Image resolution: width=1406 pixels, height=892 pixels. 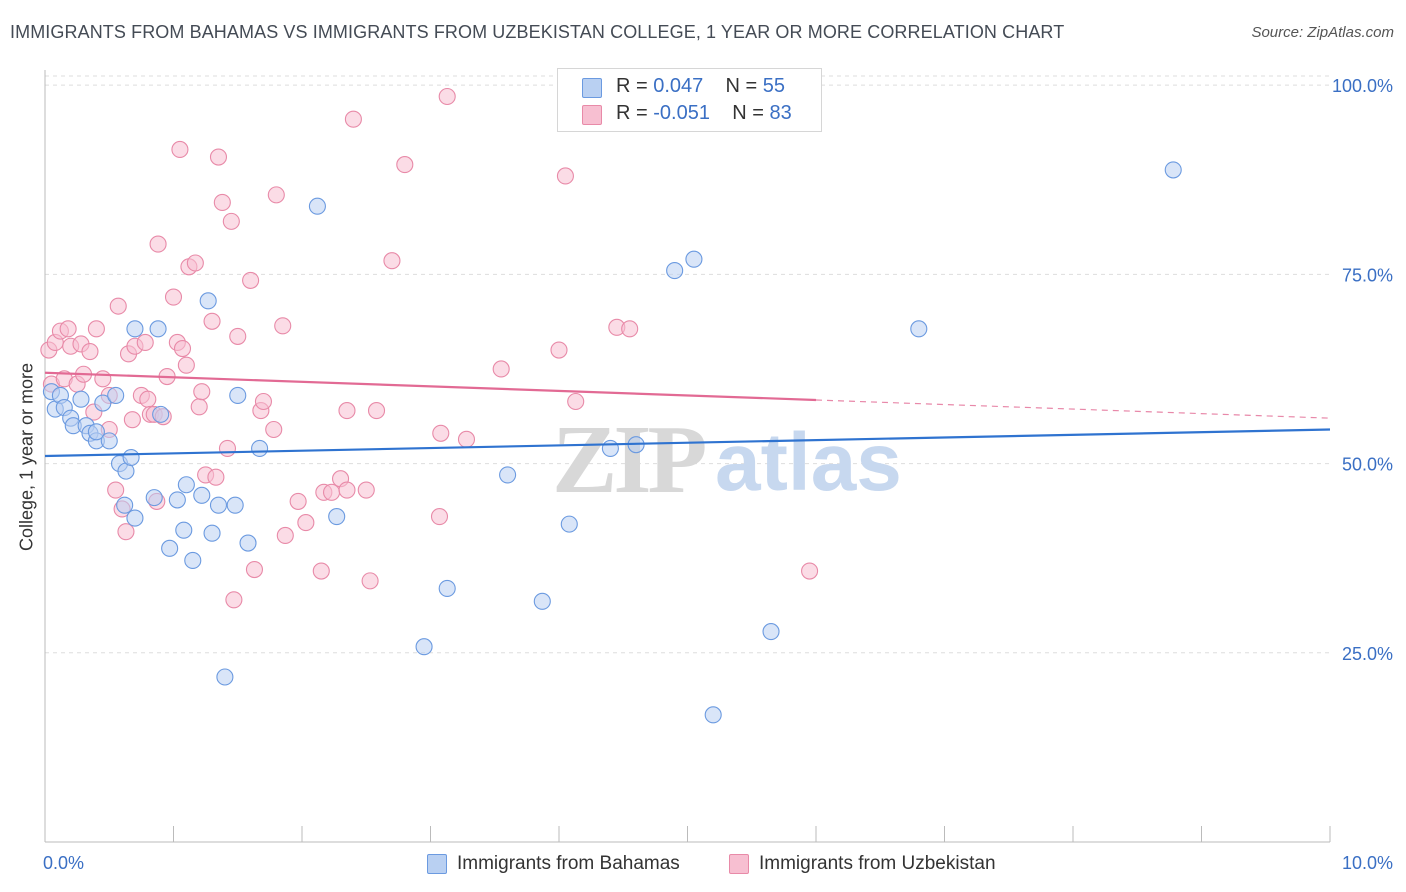 What do you see at coordinates (592, 115) in the screenshot?
I see `uzbekistan-swatch` at bounding box center [592, 115].